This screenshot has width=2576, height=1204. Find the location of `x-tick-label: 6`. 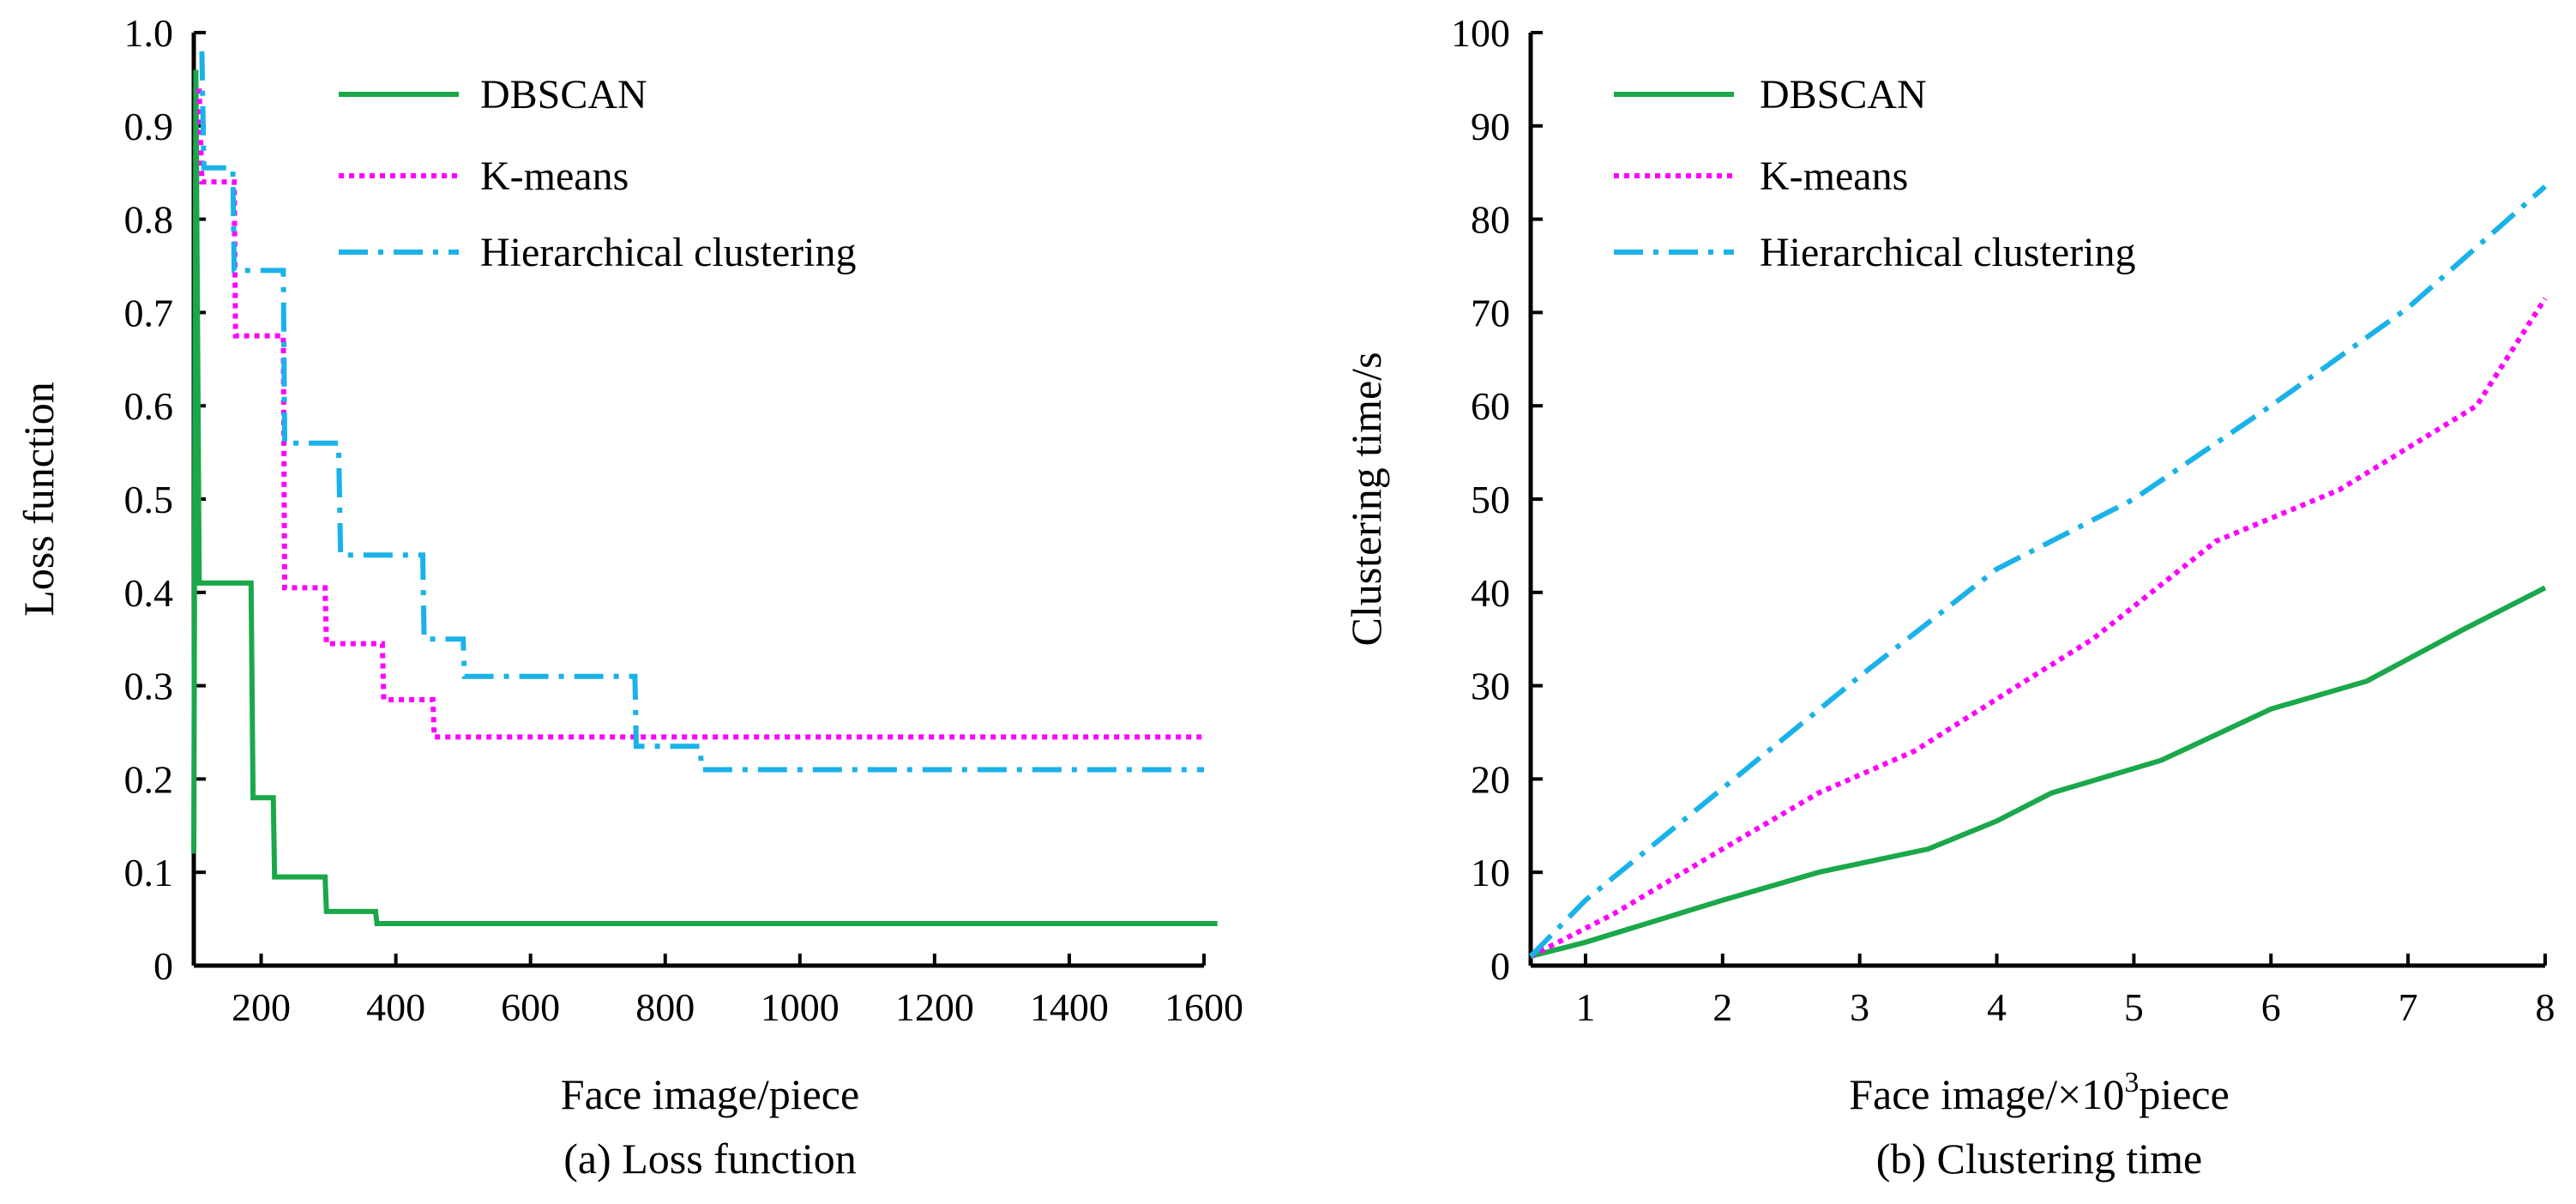

x-tick-label: 6 is located at coordinates (2271, 1007).